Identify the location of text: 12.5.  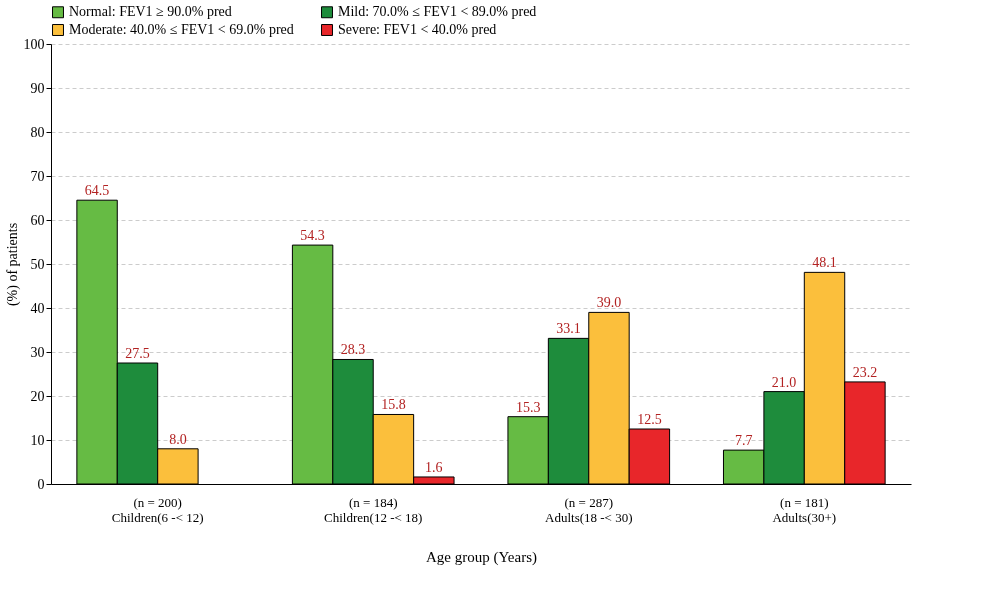
(649, 419).